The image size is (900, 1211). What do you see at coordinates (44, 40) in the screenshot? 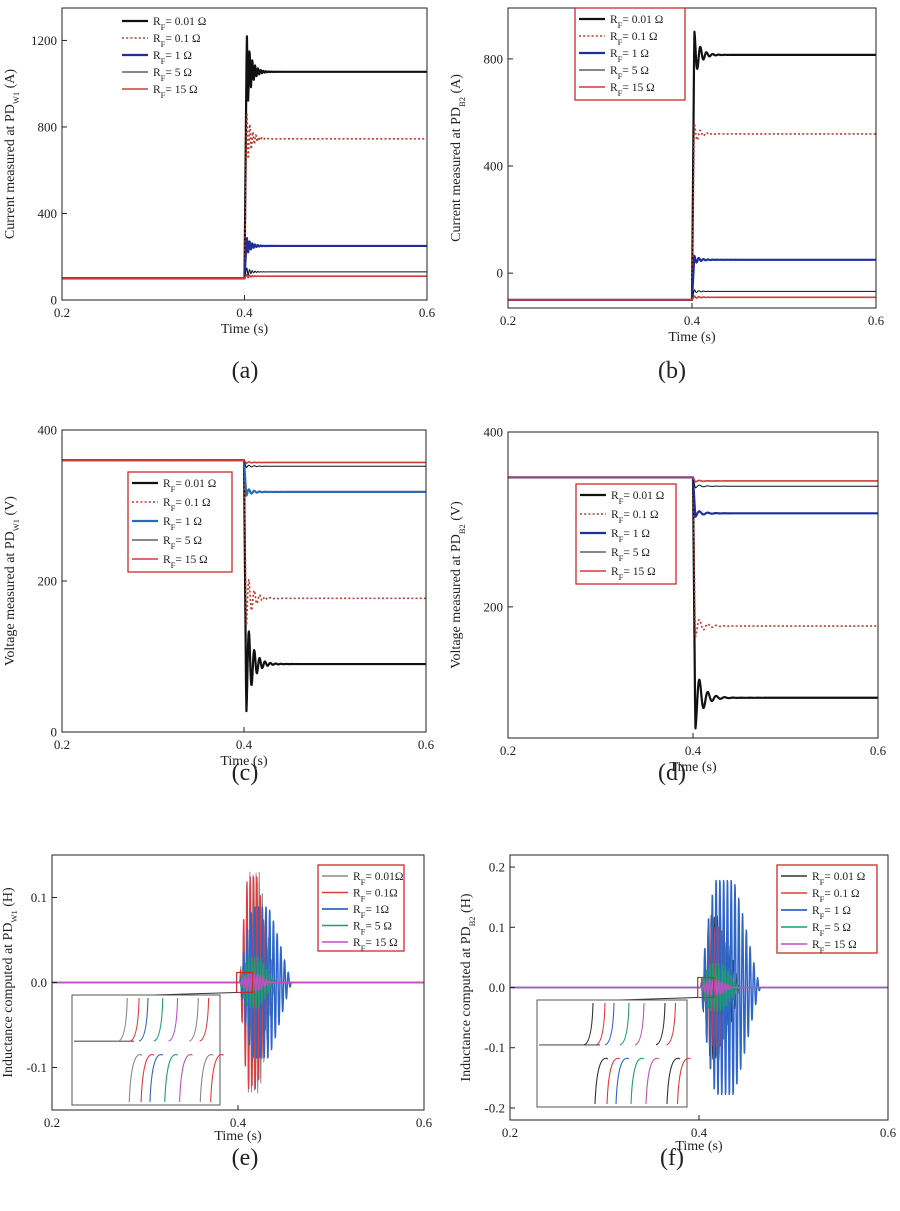
I see `y-tick-label: 1200` at bounding box center [44, 40].